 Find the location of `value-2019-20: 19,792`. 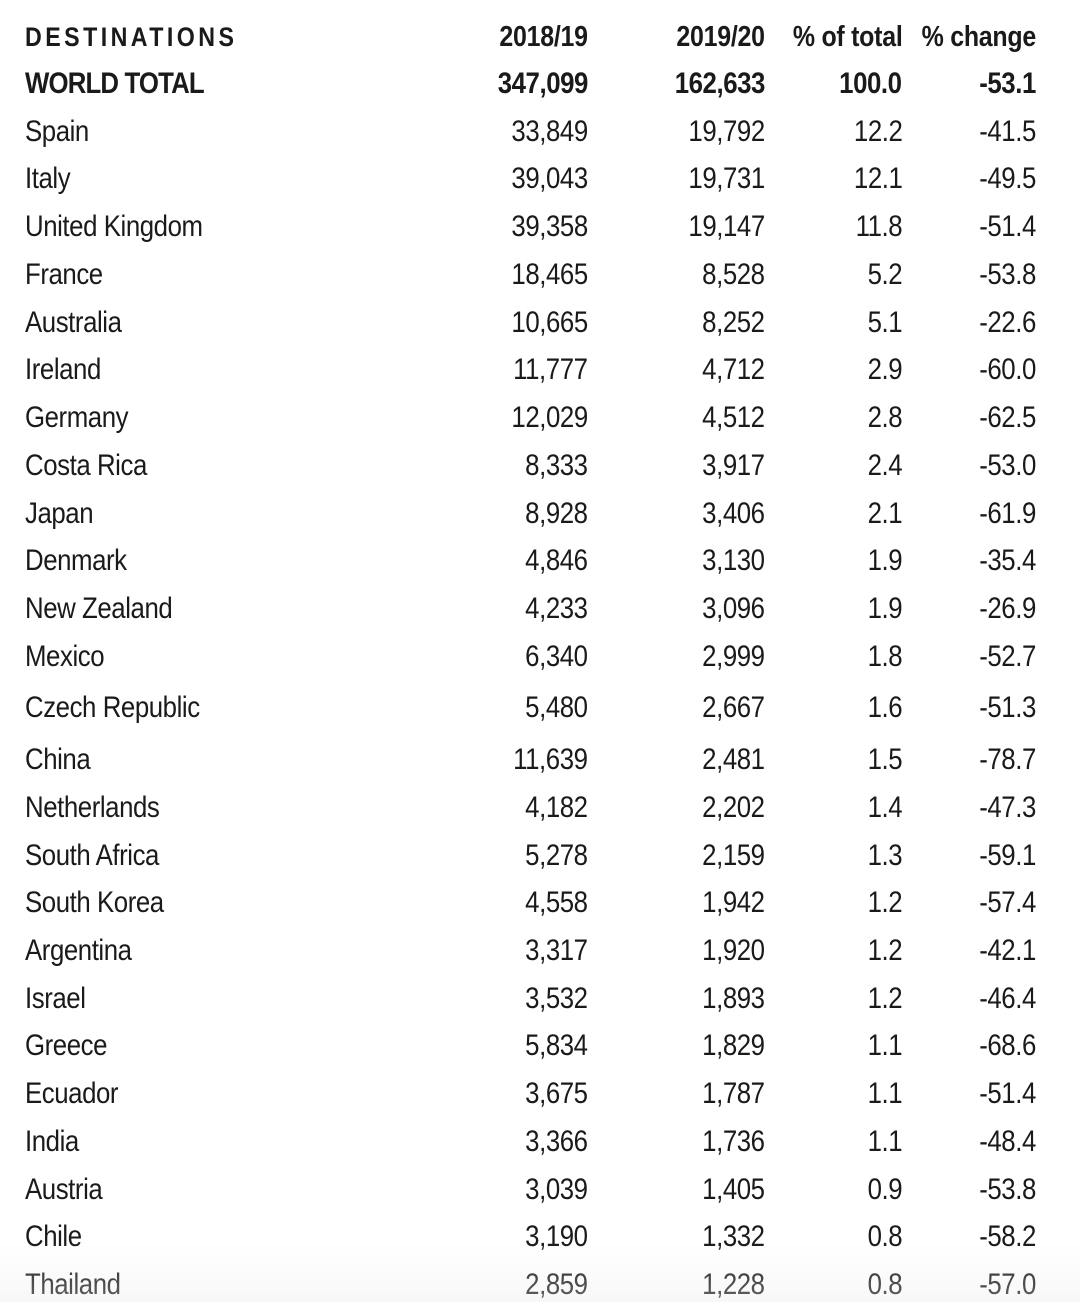

value-2019-20: 19,792 is located at coordinates (727, 131).